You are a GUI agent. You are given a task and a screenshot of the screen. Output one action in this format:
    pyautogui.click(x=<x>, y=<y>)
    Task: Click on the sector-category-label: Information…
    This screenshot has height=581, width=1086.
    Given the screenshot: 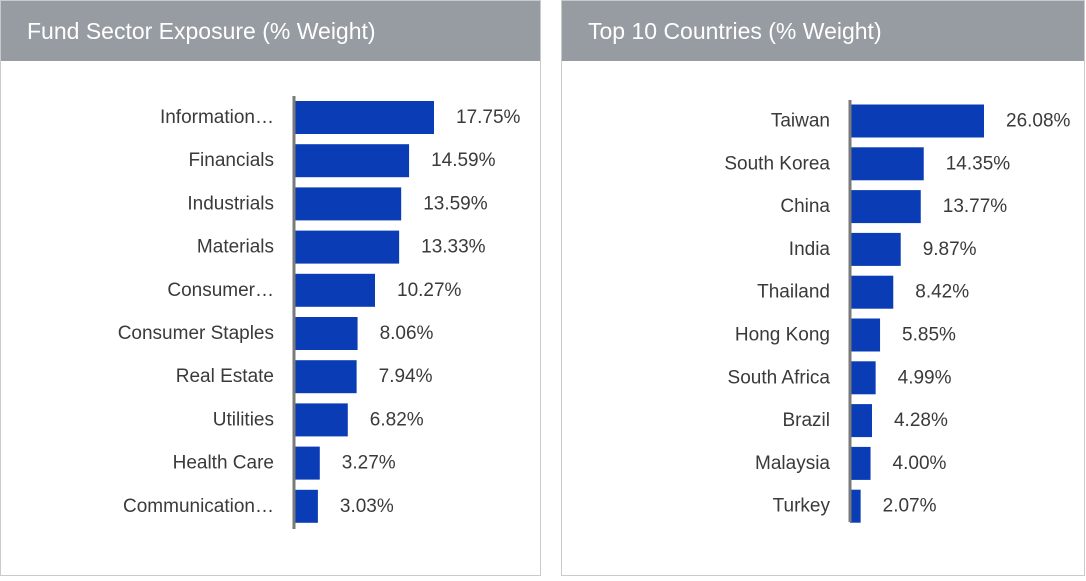 What is the action you would take?
    pyautogui.click(x=217, y=117)
    